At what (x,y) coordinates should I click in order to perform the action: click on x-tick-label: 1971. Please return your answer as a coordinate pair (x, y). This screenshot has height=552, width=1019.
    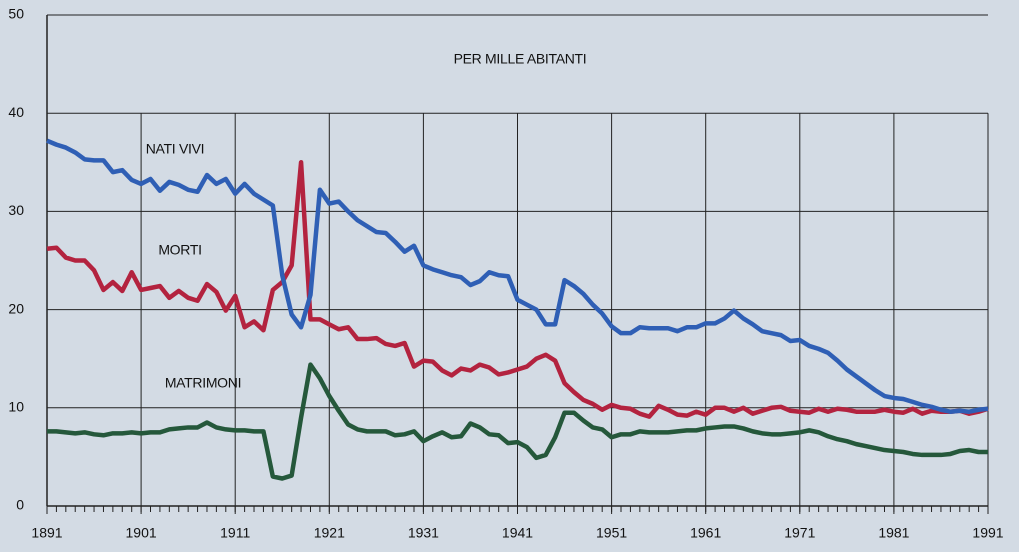
    Looking at the image, I should click on (799, 533).